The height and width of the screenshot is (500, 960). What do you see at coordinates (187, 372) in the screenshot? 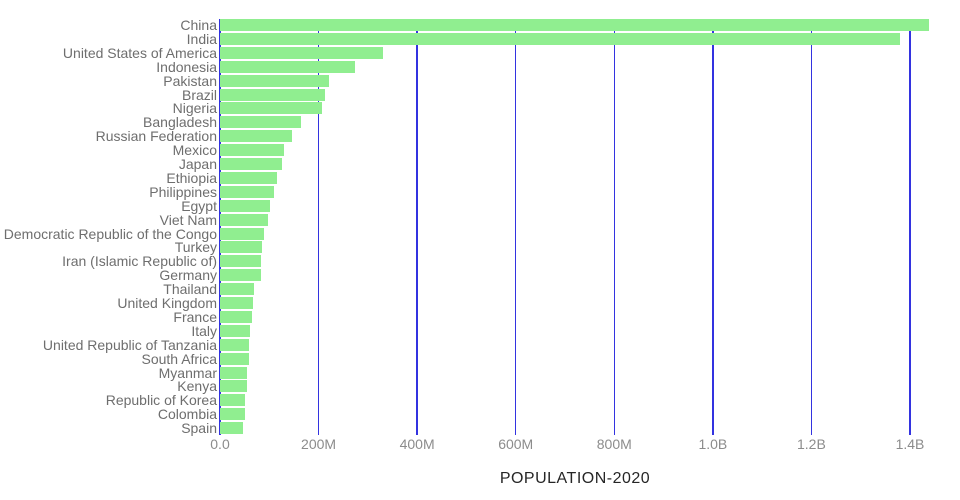
I see `category-label: Myanmar` at bounding box center [187, 372].